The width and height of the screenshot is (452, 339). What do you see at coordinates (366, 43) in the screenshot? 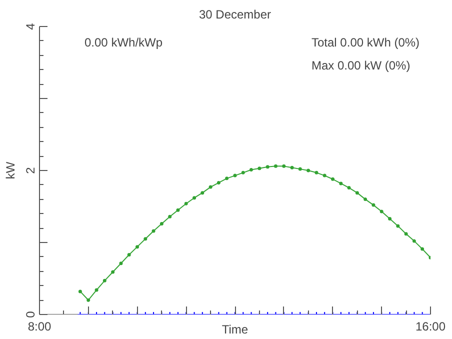
I see `annotation: Total 0.00 kWh (0%)` at bounding box center [366, 43].